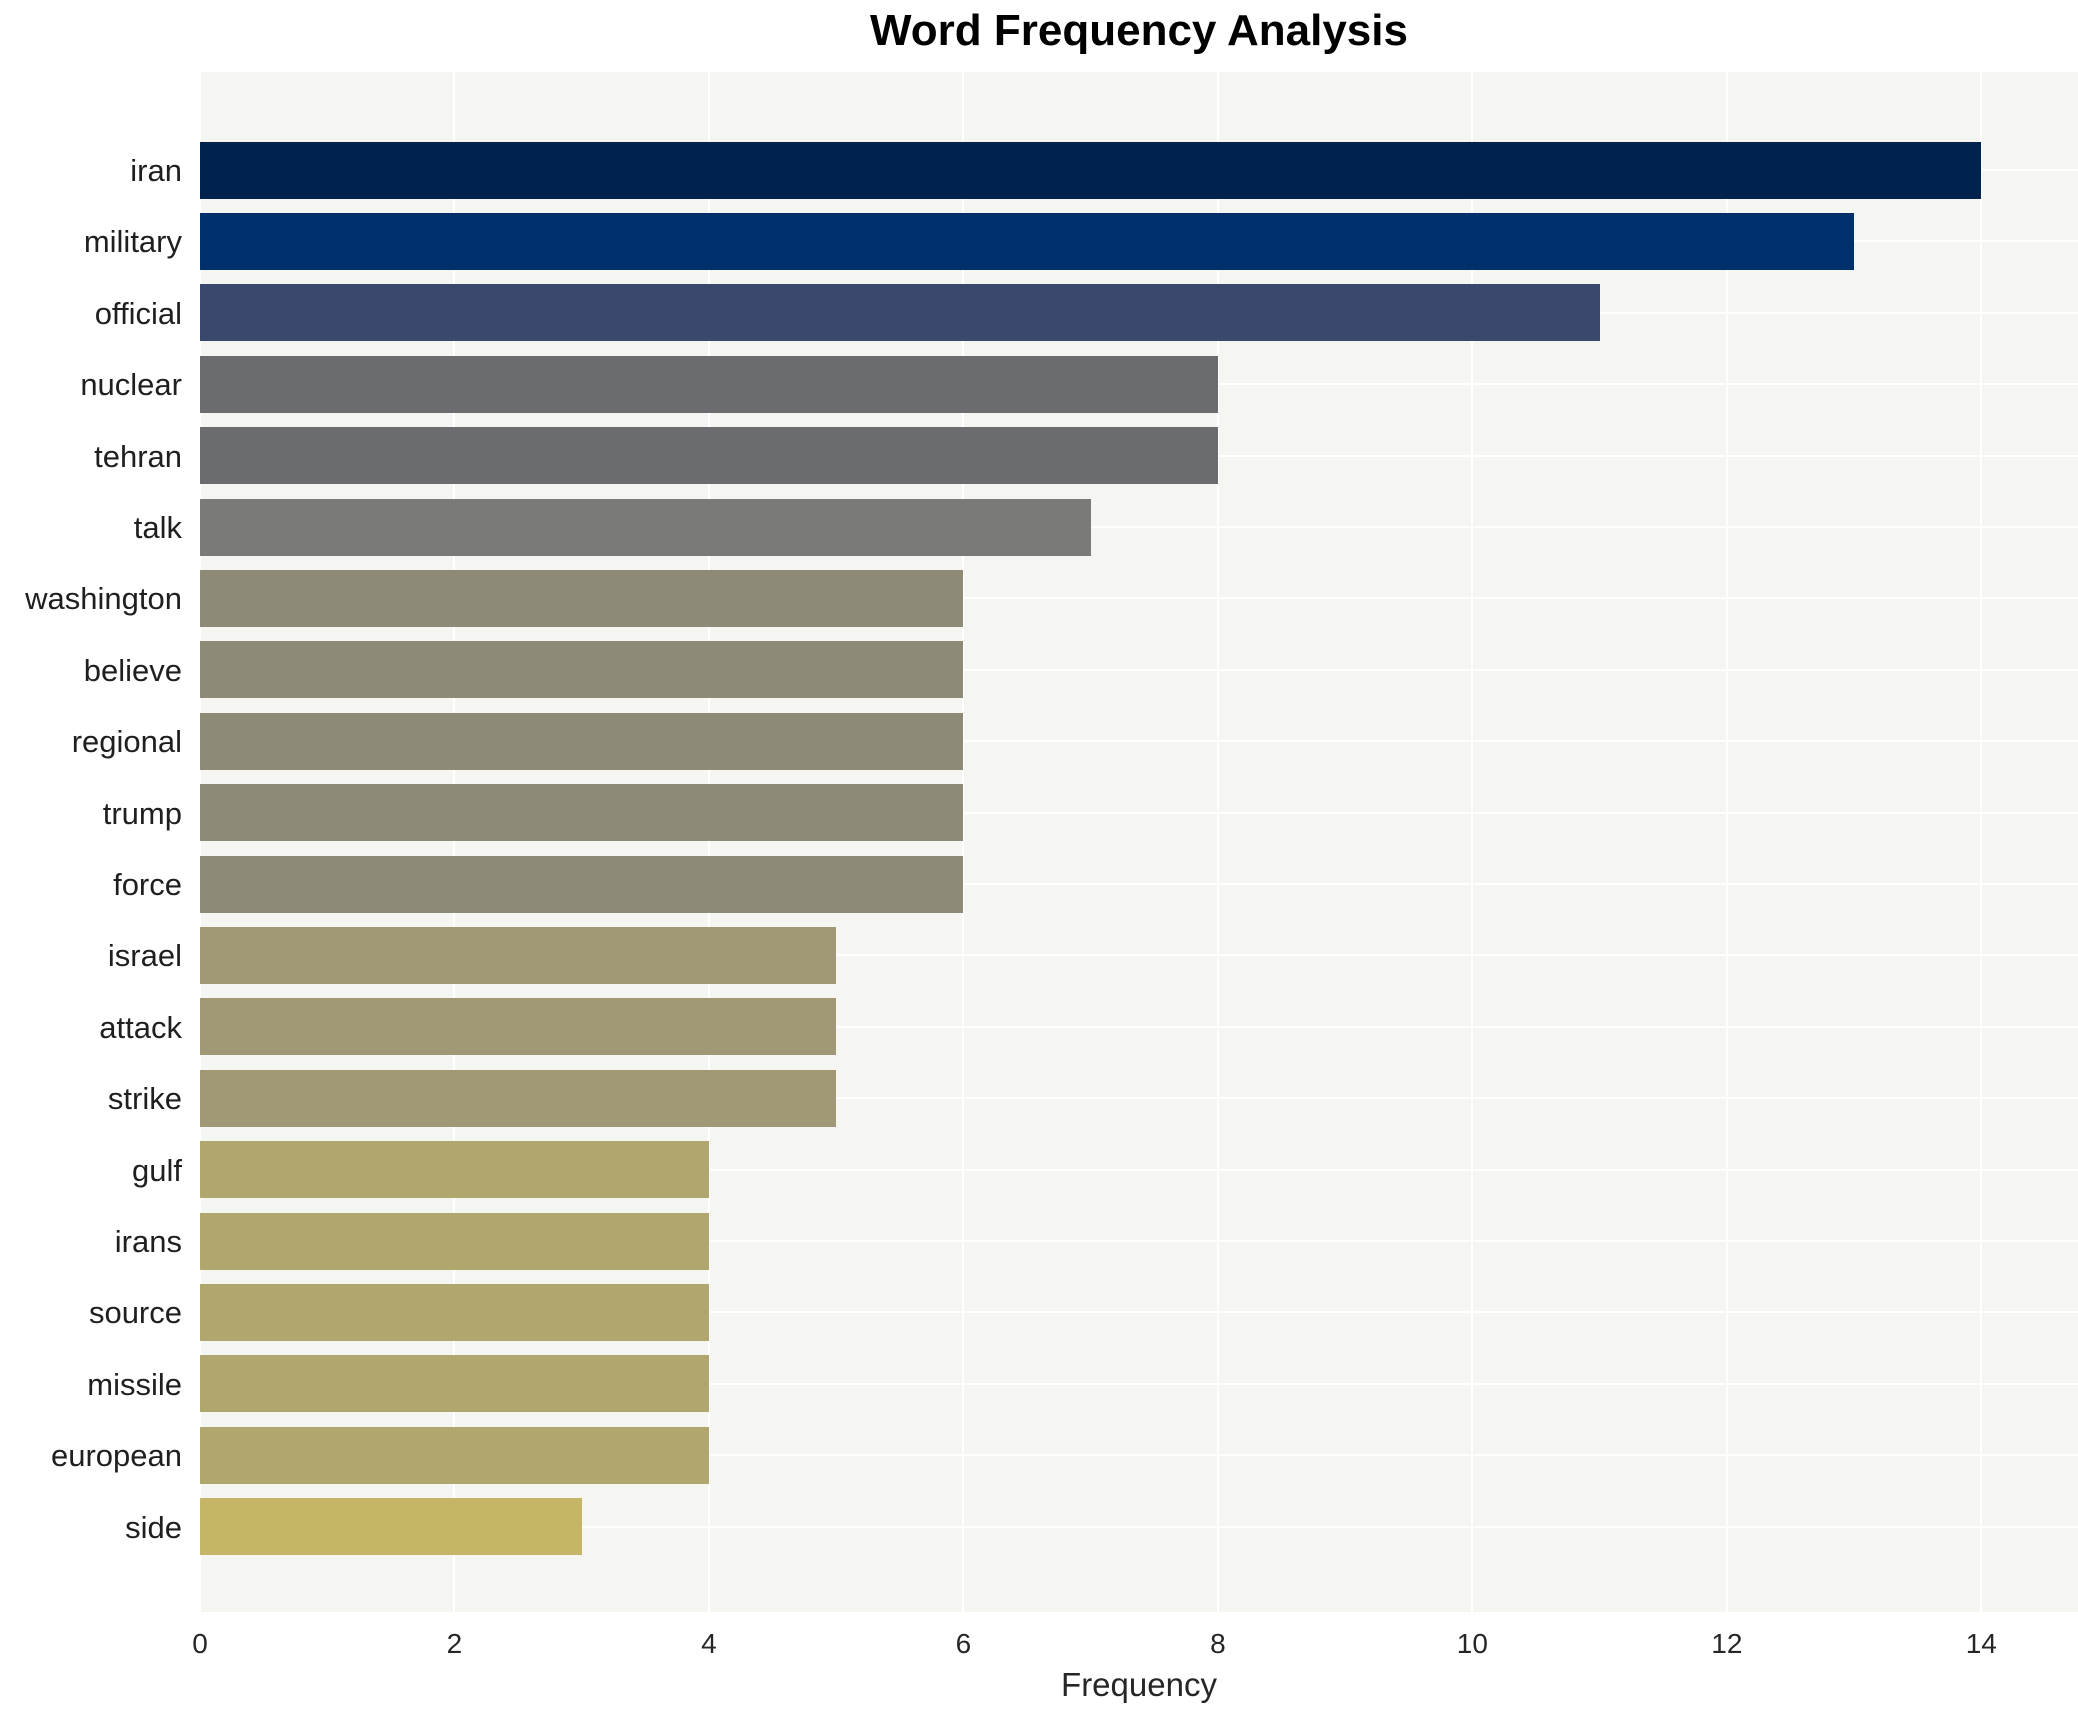  What do you see at coordinates (131, 385) in the screenshot?
I see `category-label-nuclear: nuclear` at bounding box center [131, 385].